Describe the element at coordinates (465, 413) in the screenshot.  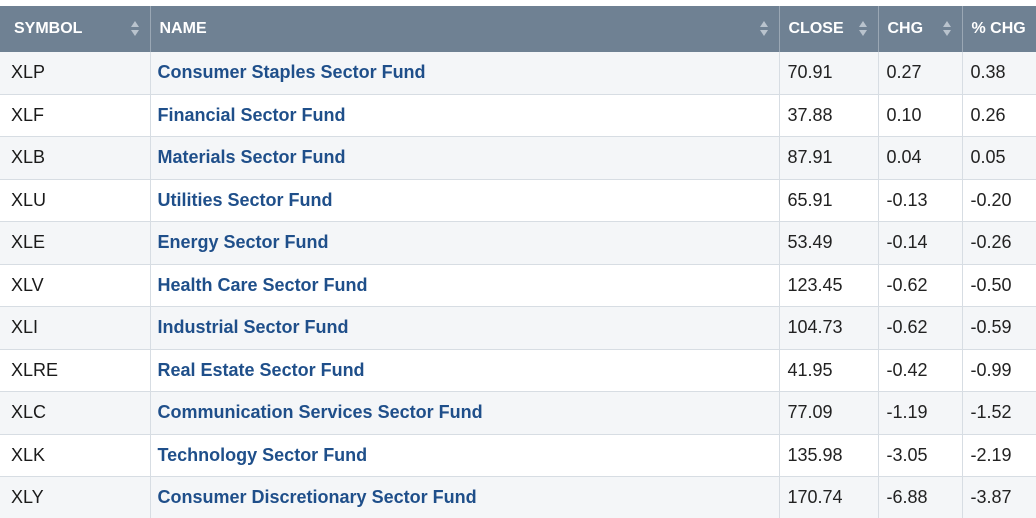
I see `fund-name-link: Communication Services Sector Fund` at that location.